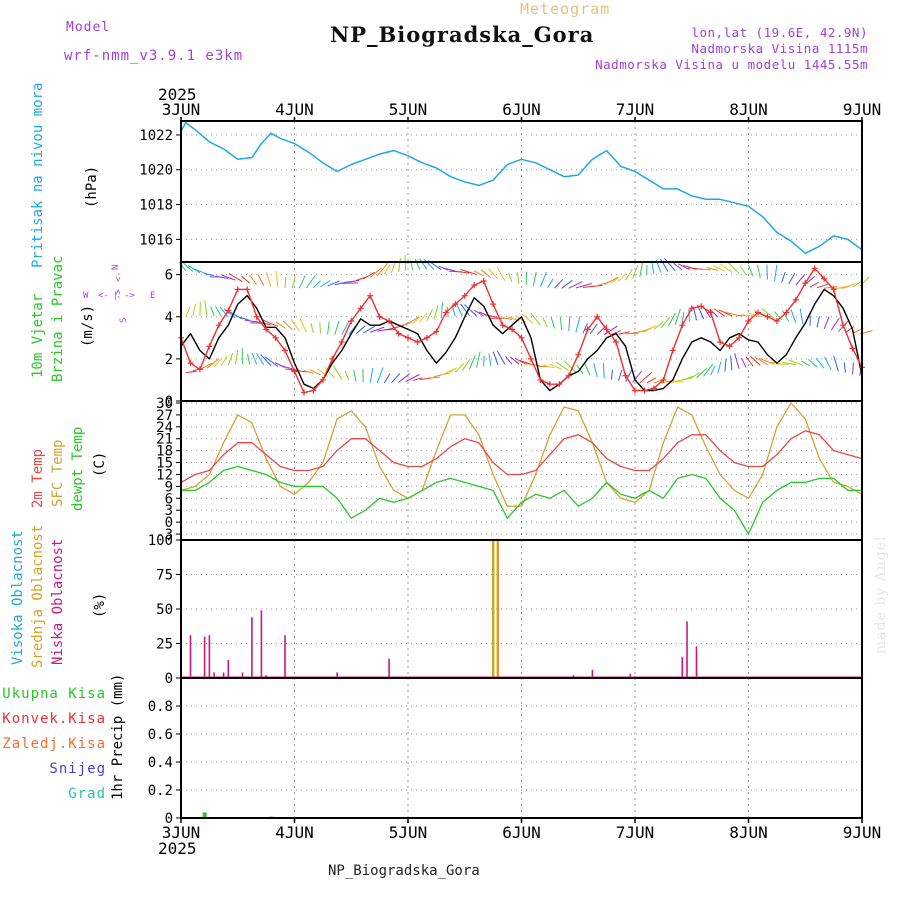 This screenshot has height=900, width=900. Describe the element at coordinates (408, 109) in the screenshot. I see `x-tick-label: 5JUN` at that location.